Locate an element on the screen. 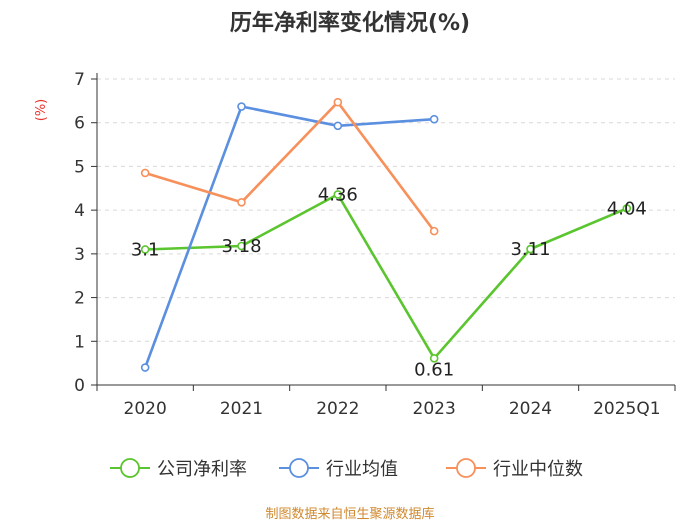 The image size is (700, 525). y-tick-label: 3 is located at coordinates (79, 255).